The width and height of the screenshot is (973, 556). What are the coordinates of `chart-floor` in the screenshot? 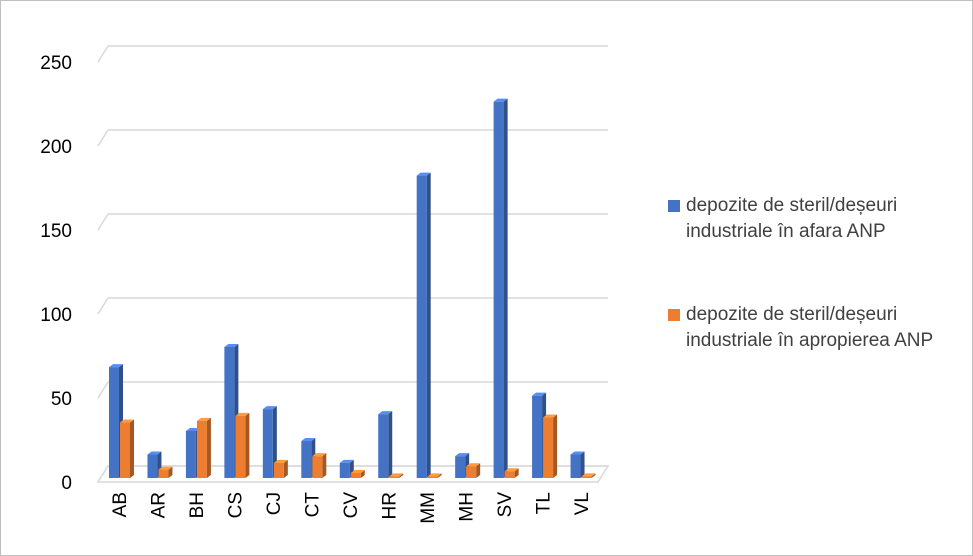 It's located at (353, 474).